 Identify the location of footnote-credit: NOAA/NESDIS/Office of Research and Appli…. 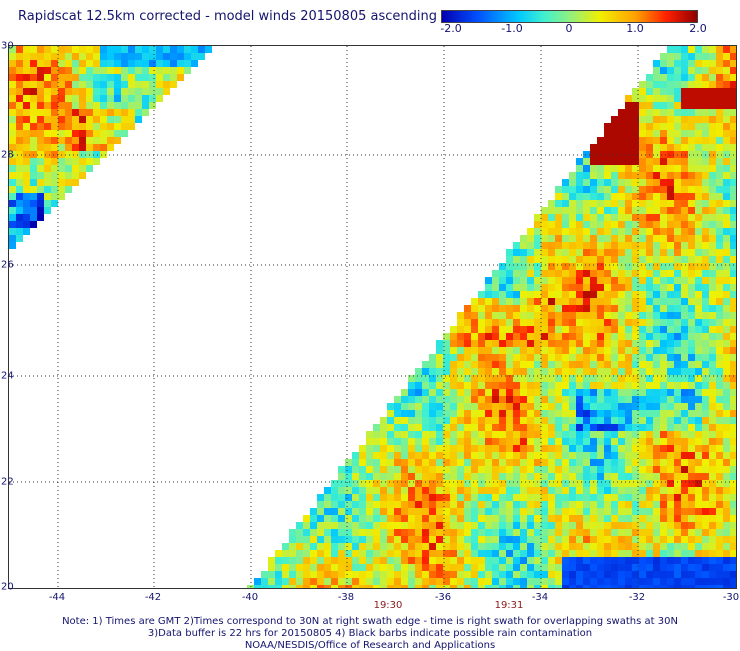
(370, 645).